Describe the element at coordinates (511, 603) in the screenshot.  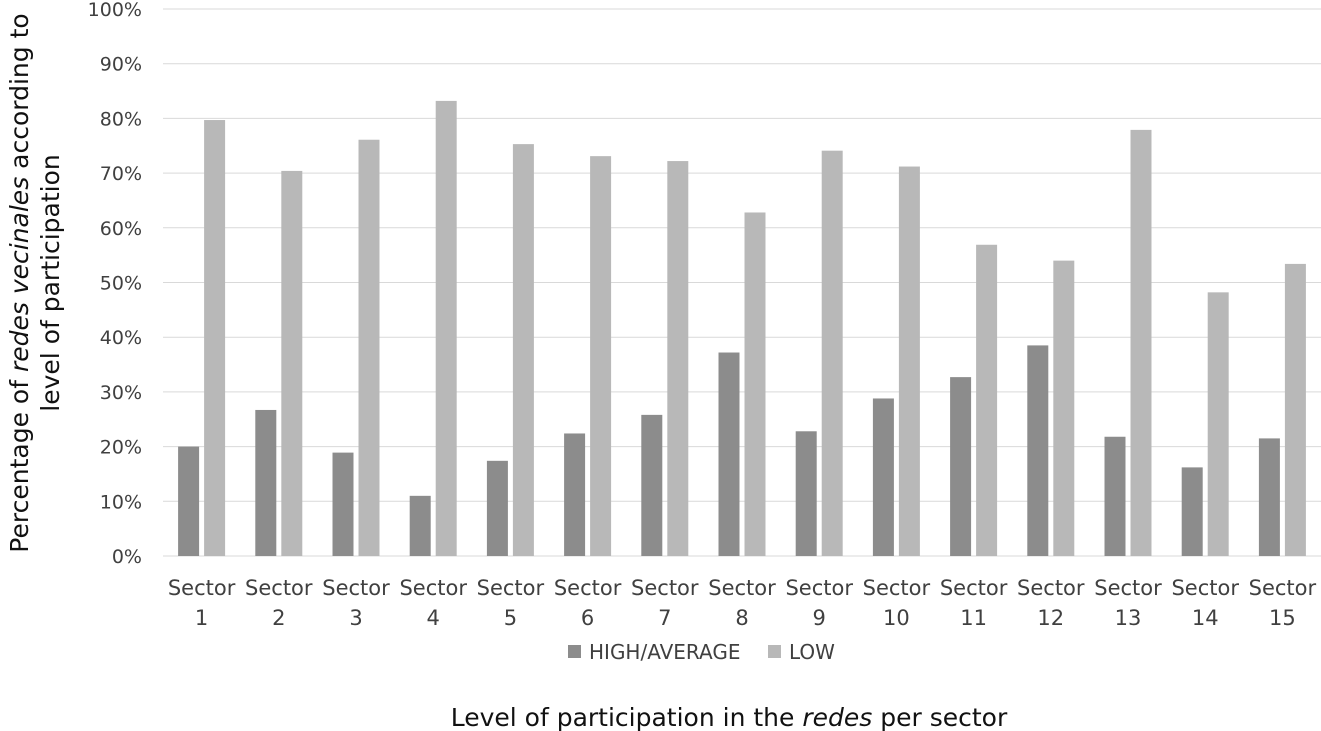
I see `x-tick-label: Sector 5` at that location.